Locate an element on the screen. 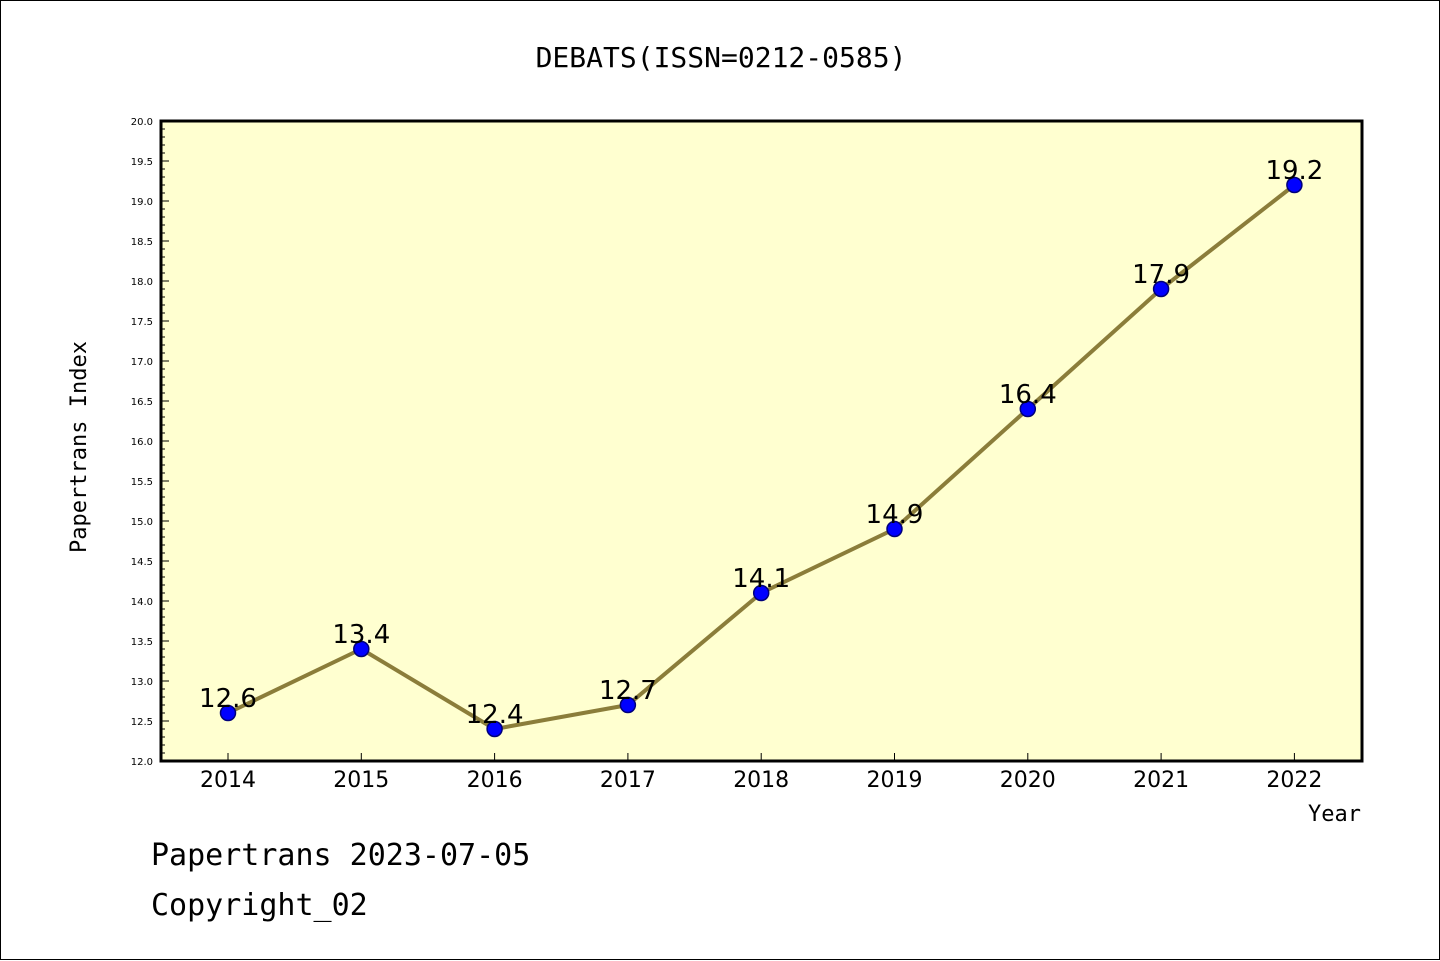  y-tick-label: 15.0 is located at coordinates (142, 522).